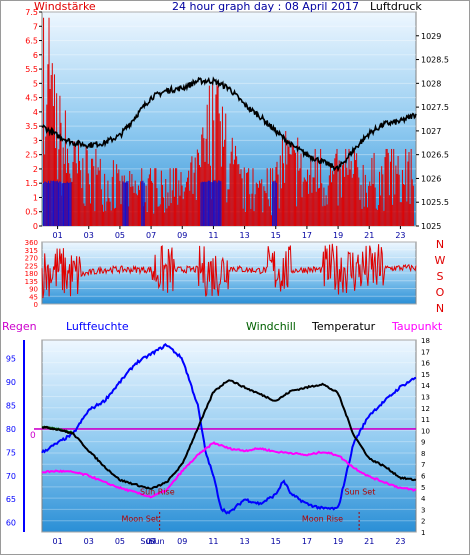  Describe the element at coordinates (120, 235) in the screenshot. I see `wind-x-tick-label: 05` at that location.